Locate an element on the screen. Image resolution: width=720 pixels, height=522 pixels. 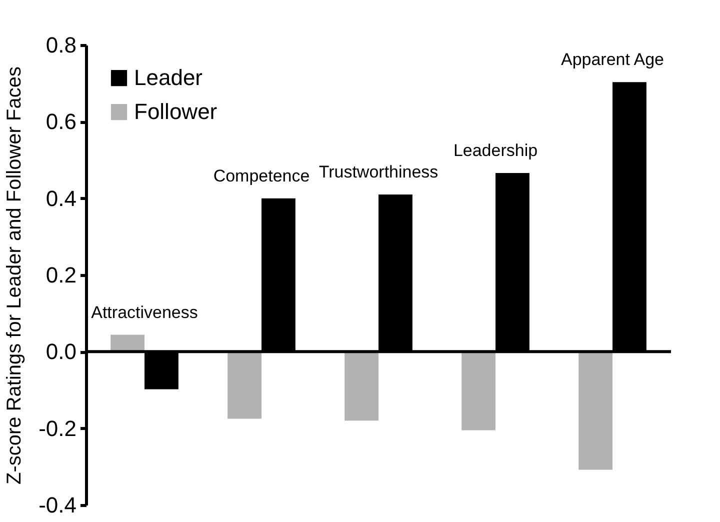
x-tick-label: Trustworthiness is located at coordinates (378, 172).